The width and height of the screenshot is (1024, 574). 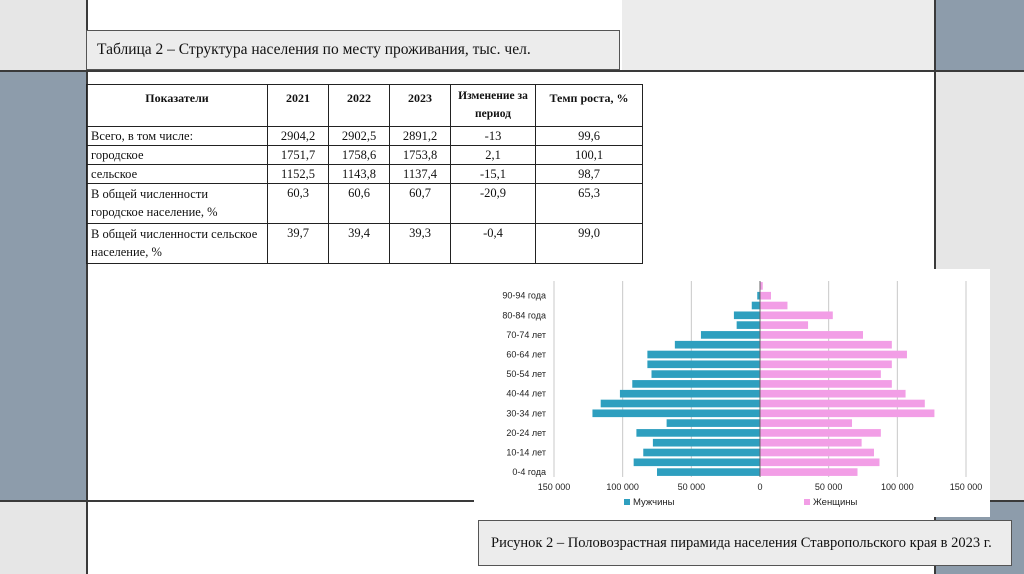 I want to click on table-cell: 100,1, so click(x=589, y=155).